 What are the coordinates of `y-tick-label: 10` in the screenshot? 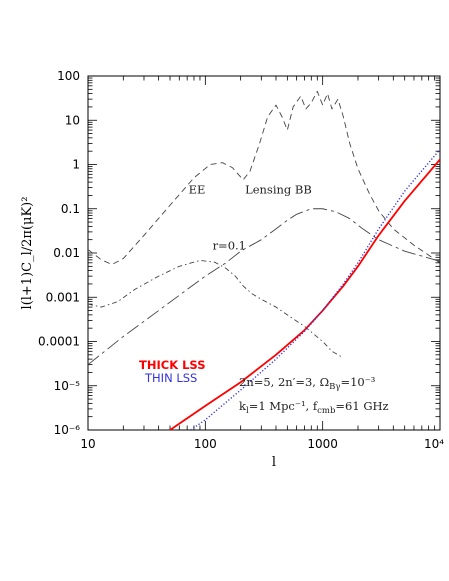 It's located at (72, 120).